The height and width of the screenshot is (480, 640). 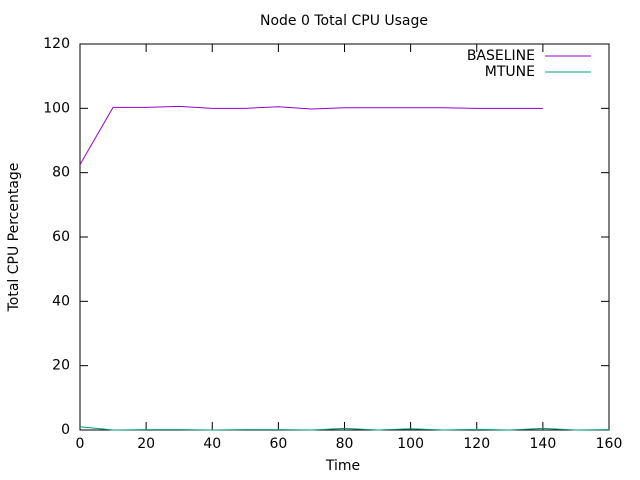 I want to click on y-axis-label: Total CPU Percentage, so click(x=14, y=238).